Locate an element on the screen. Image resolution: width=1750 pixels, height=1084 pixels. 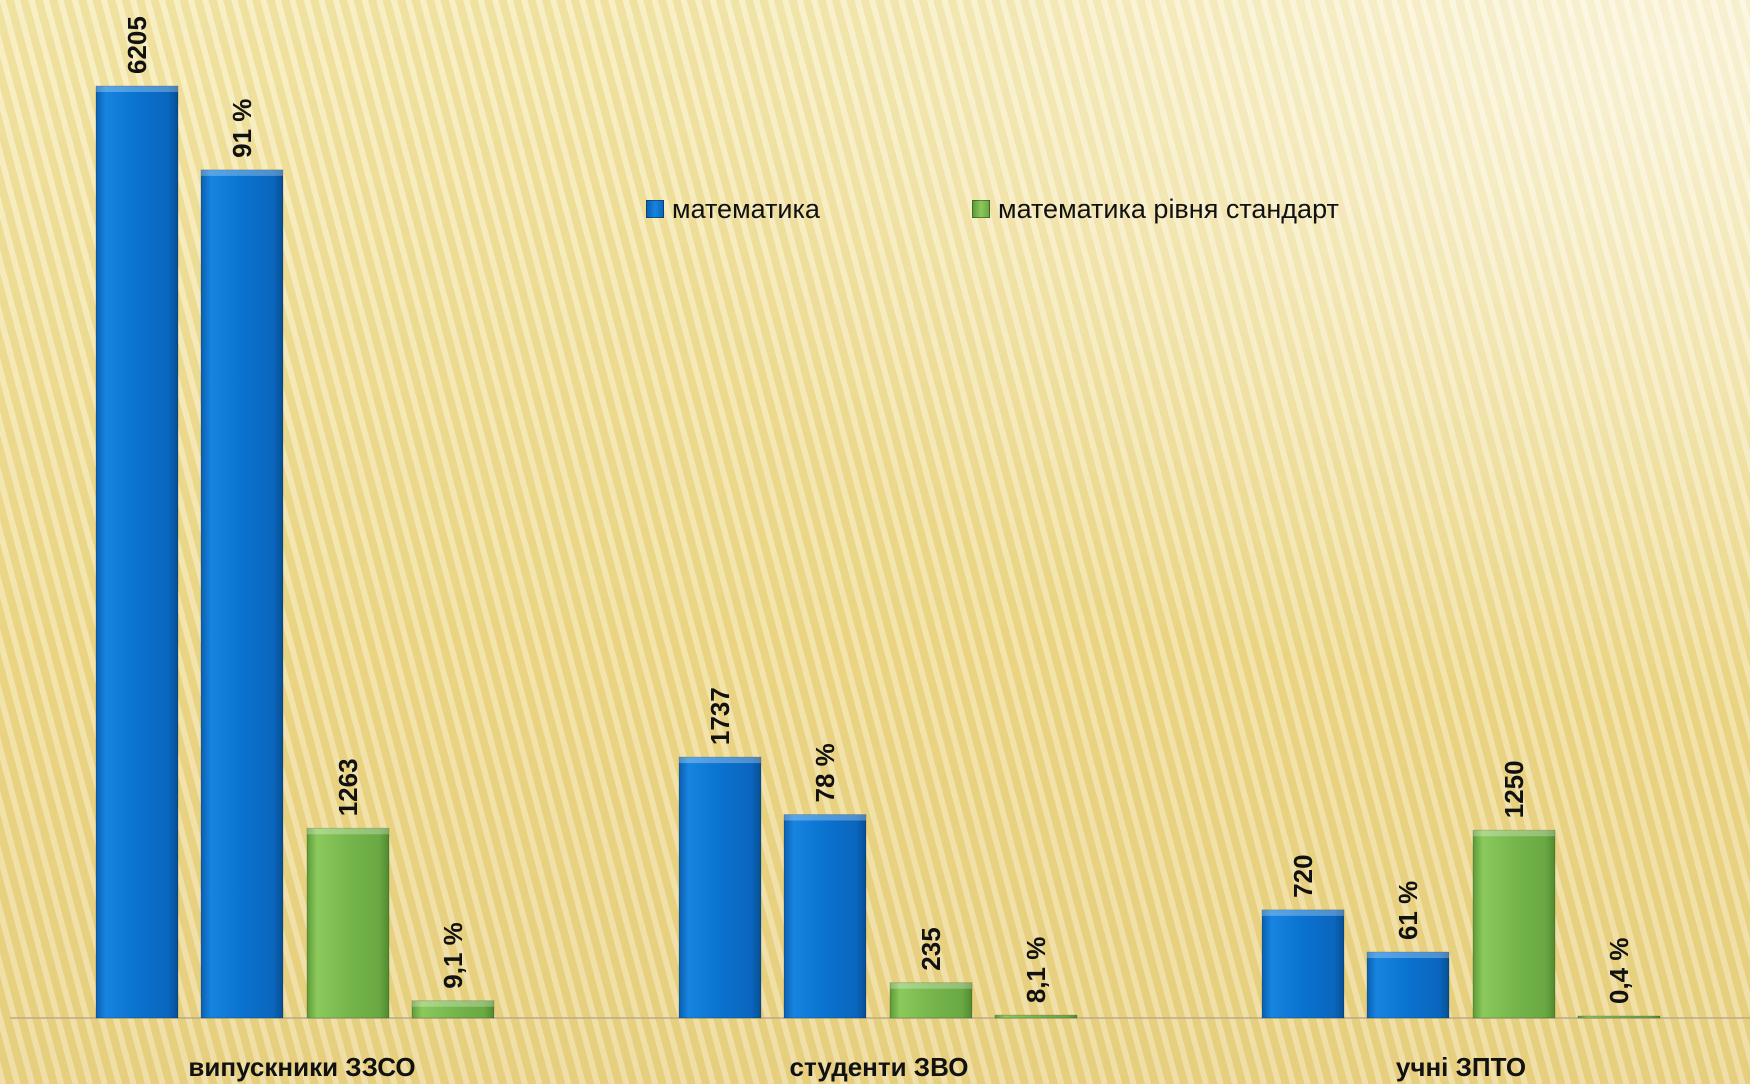
category-label-0: випускники ЗЗСО is located at coordinates (301, 1067).